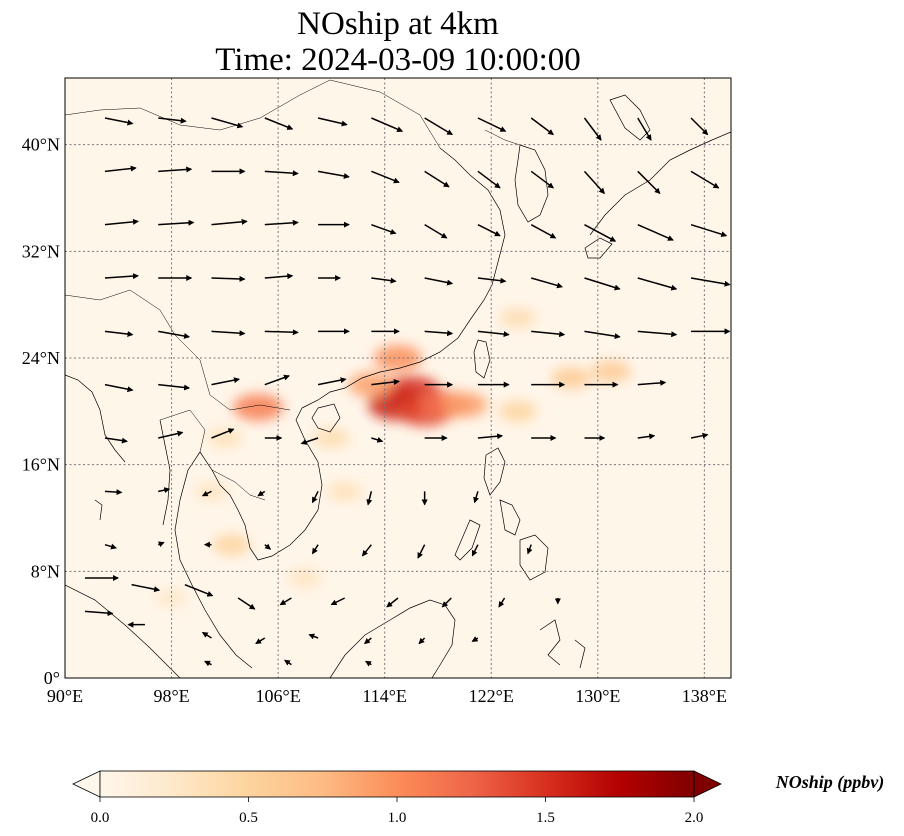 The image size is (904, 836). Describe the element at coordinates (41, 411) in the screenshot. I see `latitude-tick-labels: 0° 8°N 16°N 24°N 32°N 40°N` at that location.